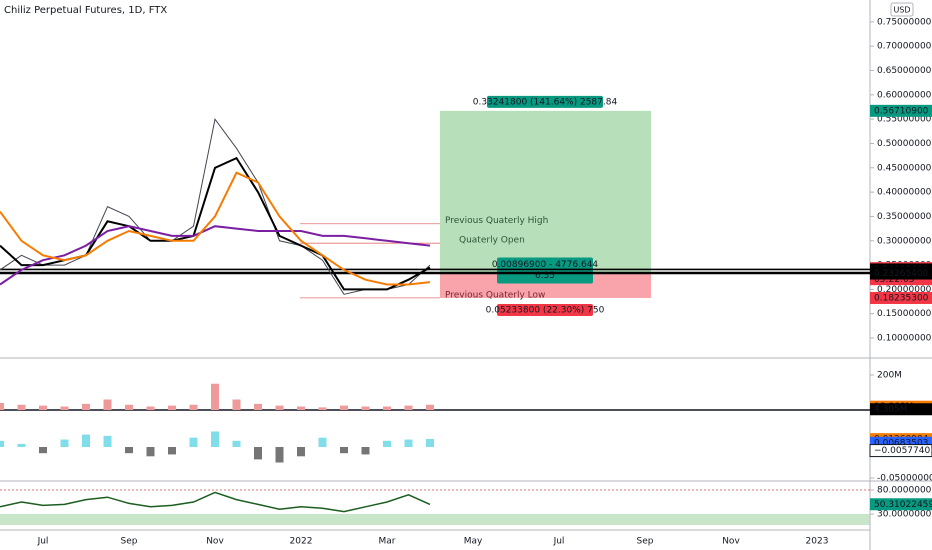 The image size is (932, 550). Describe the element at coordinates (904, 241) in the screenshot. I see `y-tick-label: 0.30000000` at that location.